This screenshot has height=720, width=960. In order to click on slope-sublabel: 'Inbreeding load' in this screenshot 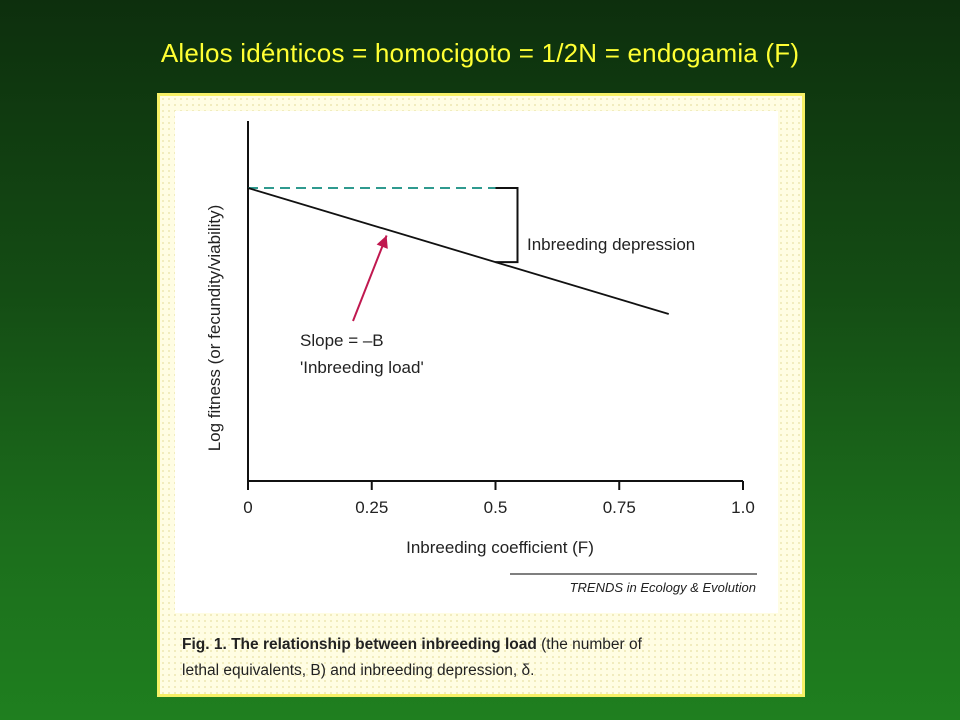, I will do `click(362, 367)`.